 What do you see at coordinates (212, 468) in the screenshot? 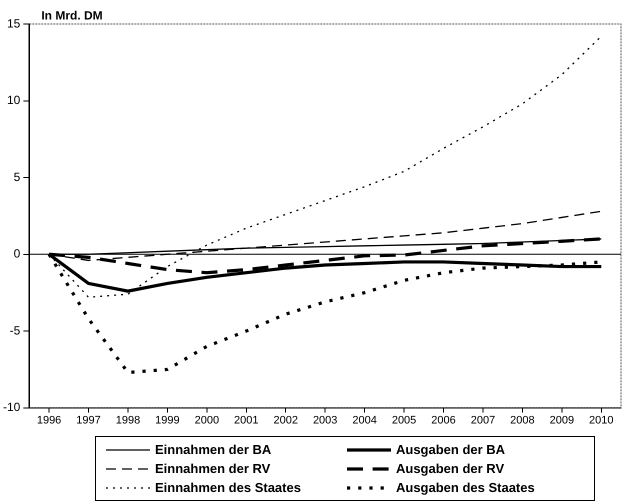
I see `legend-label: Einnahmen der RV` at bounding box center [212, 468].